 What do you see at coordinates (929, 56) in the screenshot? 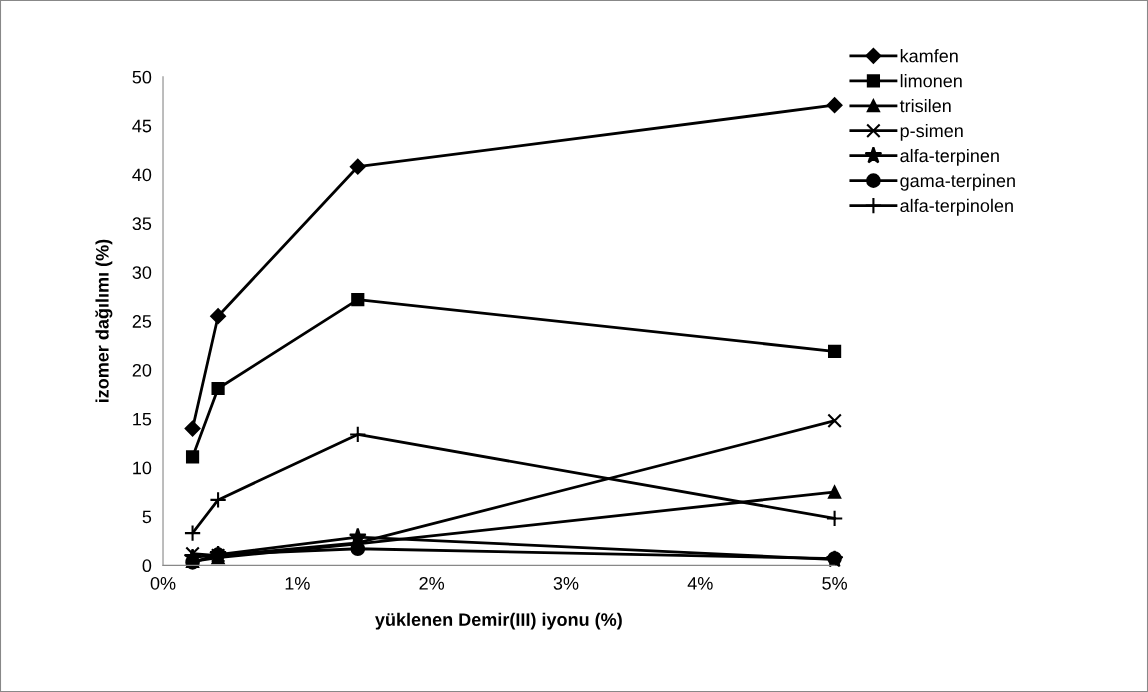
I see `legend-label: kamfen` at bounding box center [929, 56].